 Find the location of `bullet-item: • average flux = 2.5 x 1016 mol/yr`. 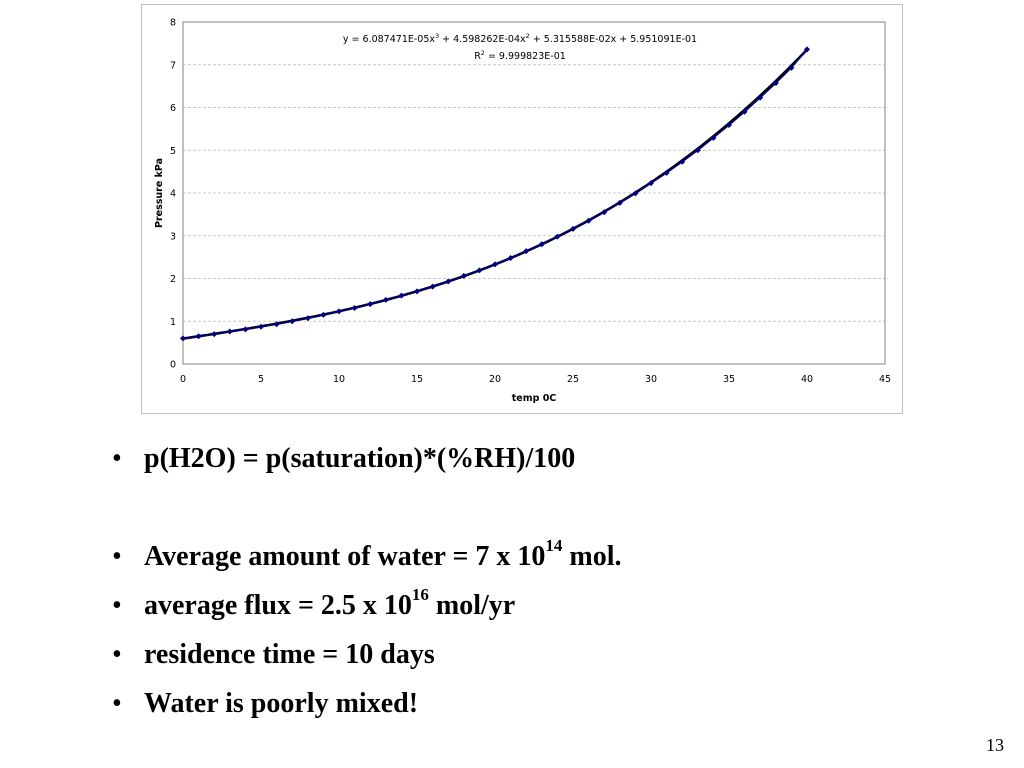

bullet-item: • average flux = 2.5 x 1016 mol/yr is located at coordinates (367, 609).